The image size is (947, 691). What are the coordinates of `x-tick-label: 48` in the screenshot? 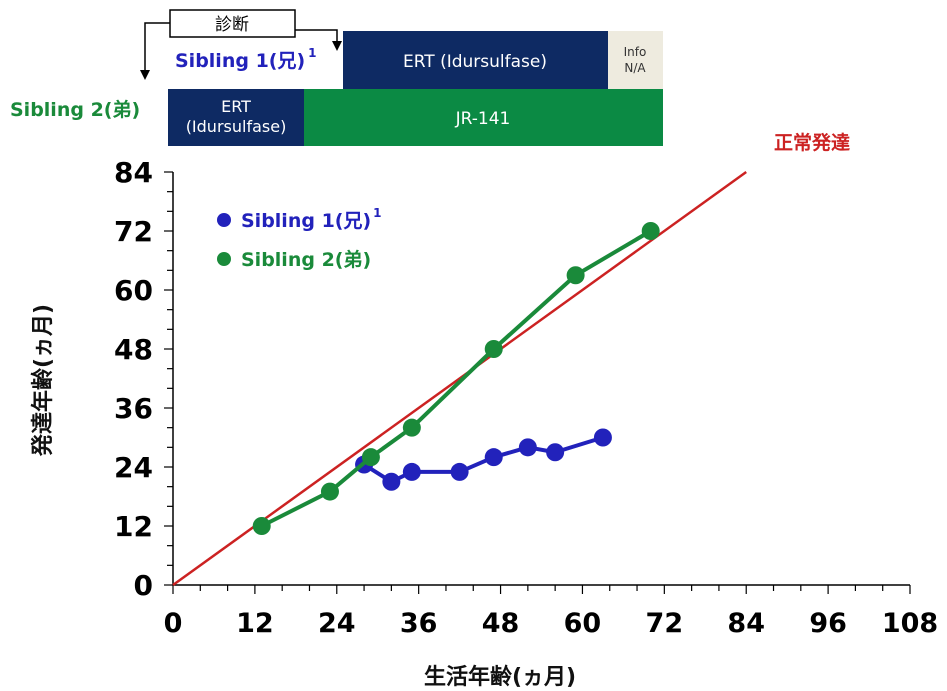 It's located at (501, 623).